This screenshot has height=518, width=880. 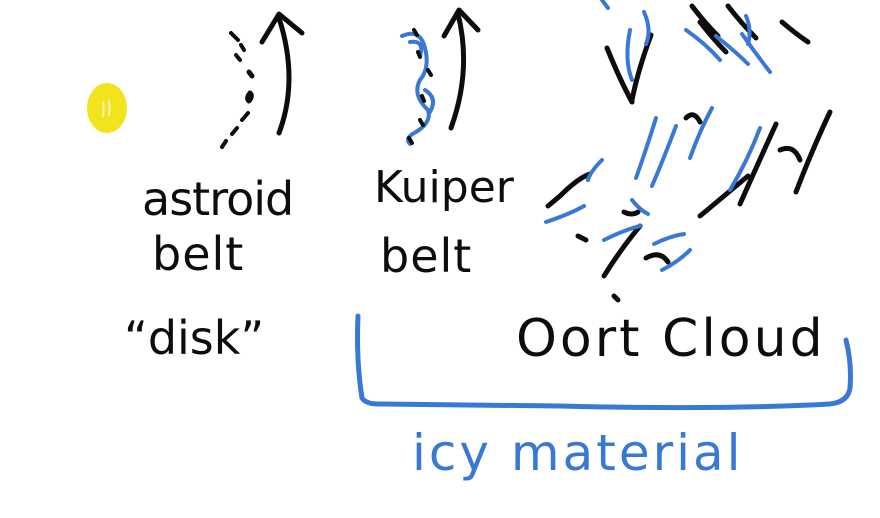 I want to click on icy-material-label: icy material, so click(x=578, y=453).